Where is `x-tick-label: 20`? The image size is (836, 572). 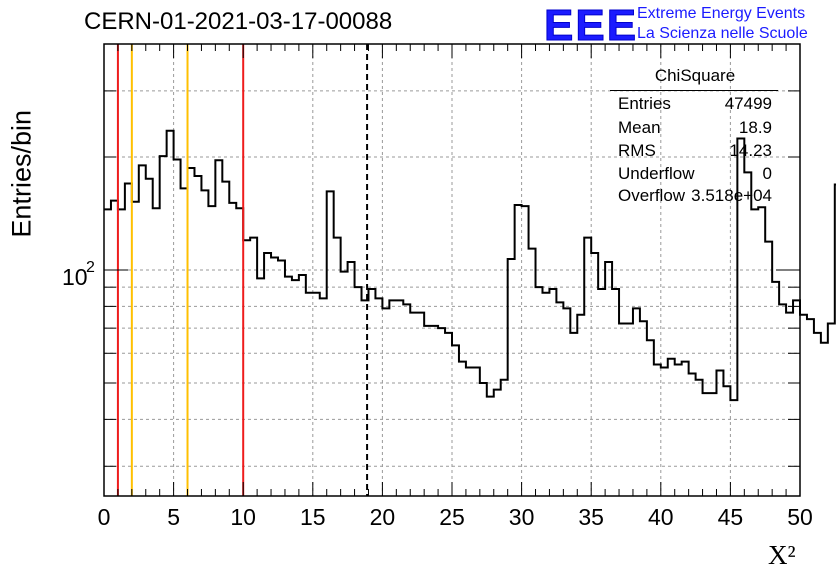 x-tick-label: 20 is located at coordinates (383, 517).